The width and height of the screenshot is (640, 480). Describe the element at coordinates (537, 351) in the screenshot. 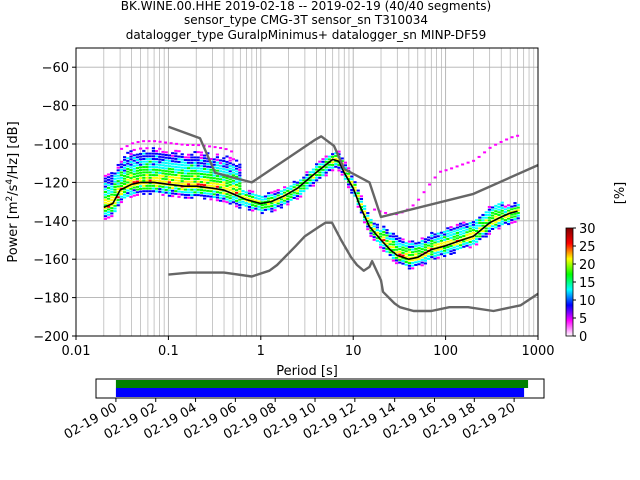

I see `x-tick-label: 1000` at that location.